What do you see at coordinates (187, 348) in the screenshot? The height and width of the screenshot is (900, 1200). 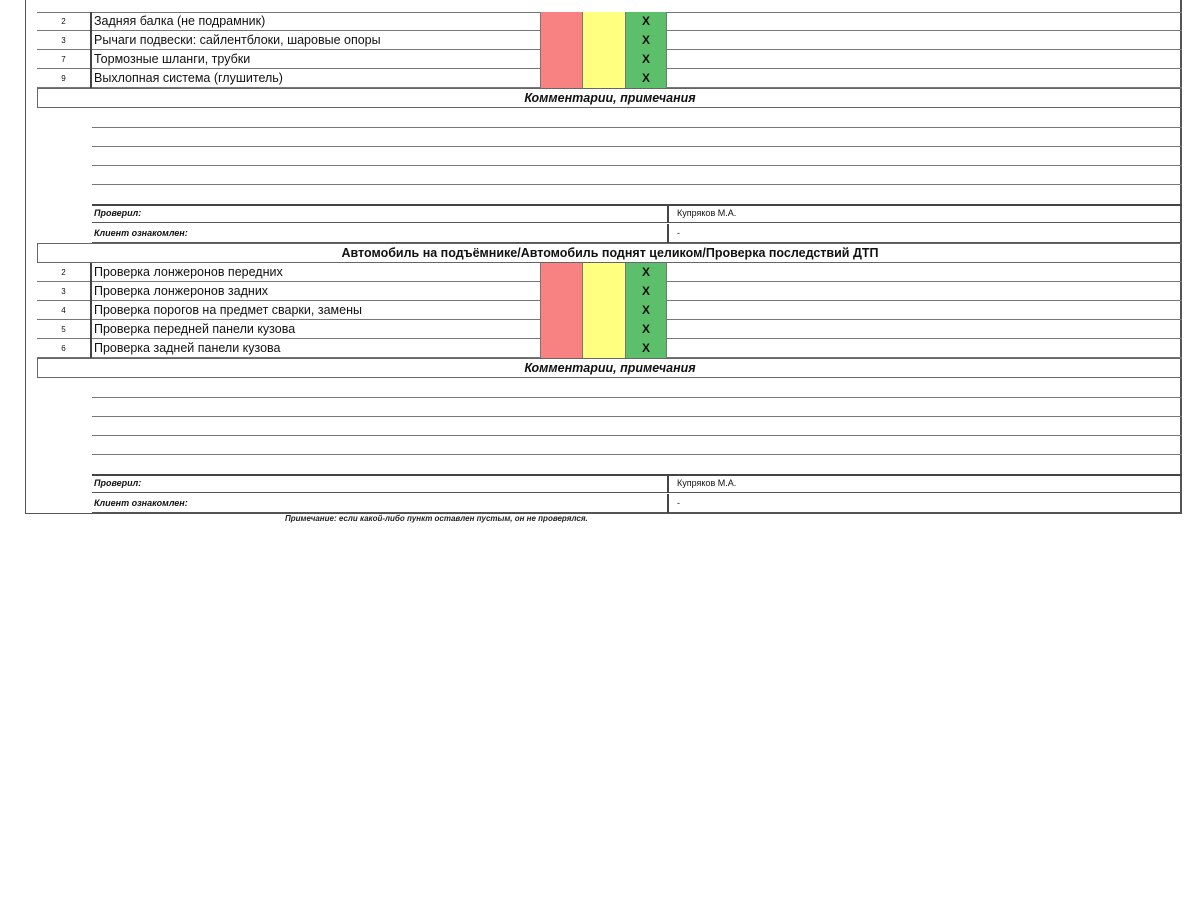 I see `item-description: Проверка задней панели кузова` at bounding box center [187, 348].